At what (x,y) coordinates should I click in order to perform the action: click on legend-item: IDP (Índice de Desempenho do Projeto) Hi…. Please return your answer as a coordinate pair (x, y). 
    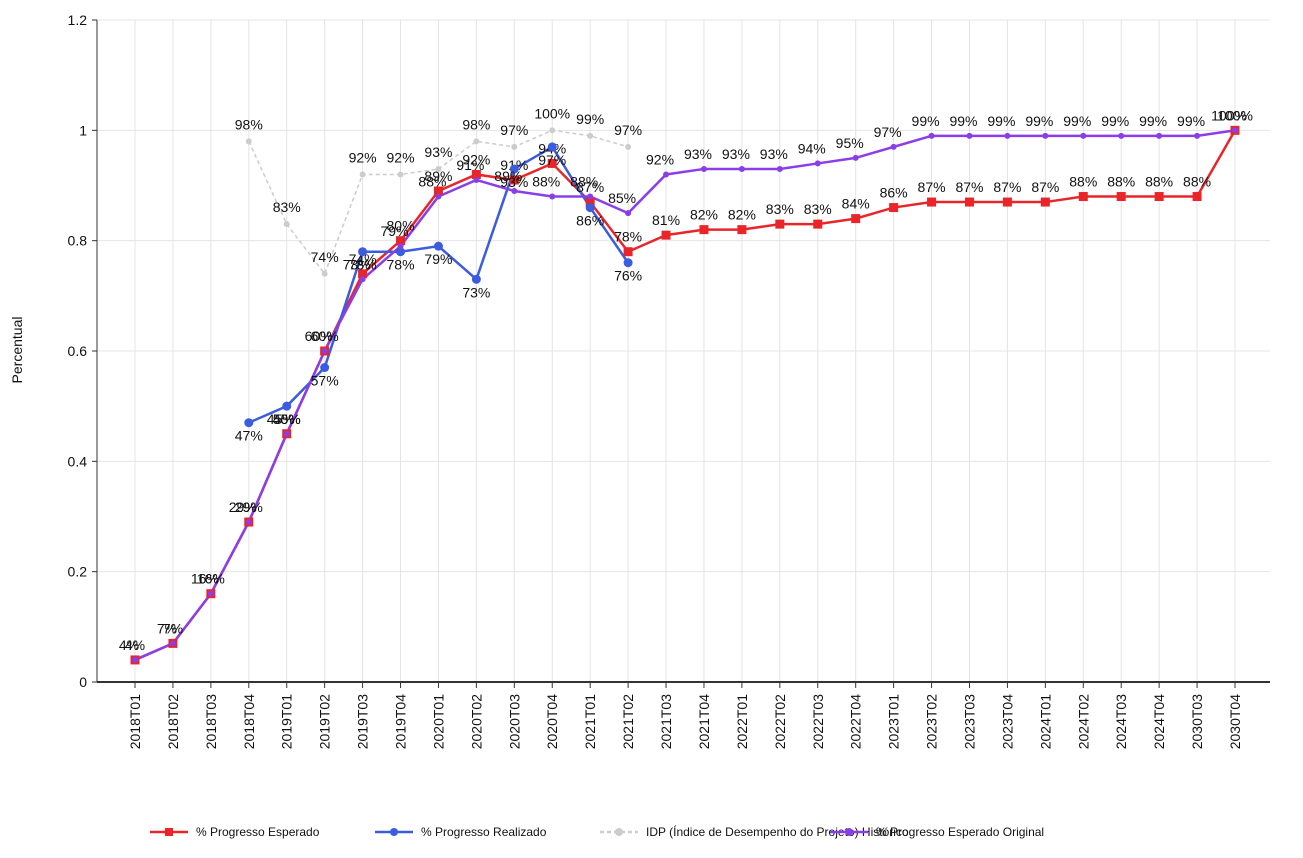
    Looking at the image, I should click on (754, 831).